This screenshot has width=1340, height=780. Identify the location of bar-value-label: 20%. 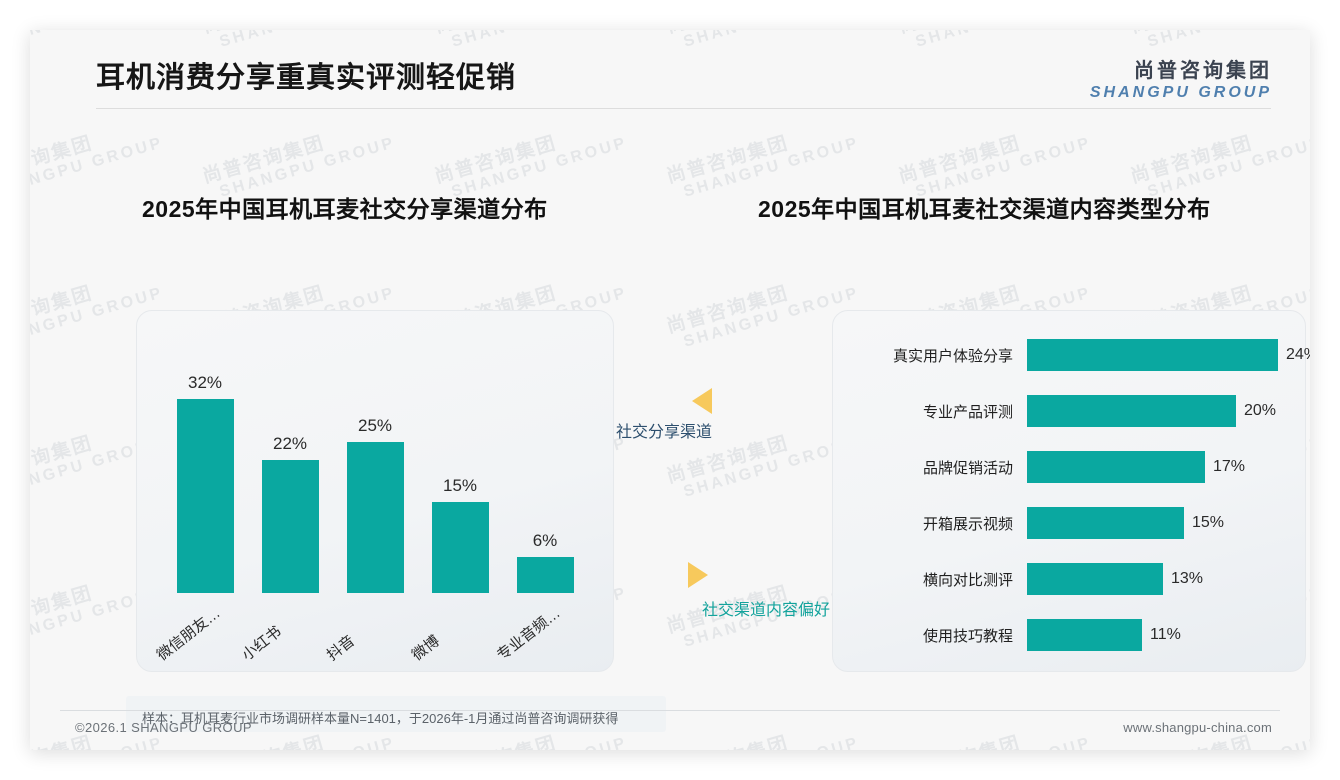
(1260, 410).